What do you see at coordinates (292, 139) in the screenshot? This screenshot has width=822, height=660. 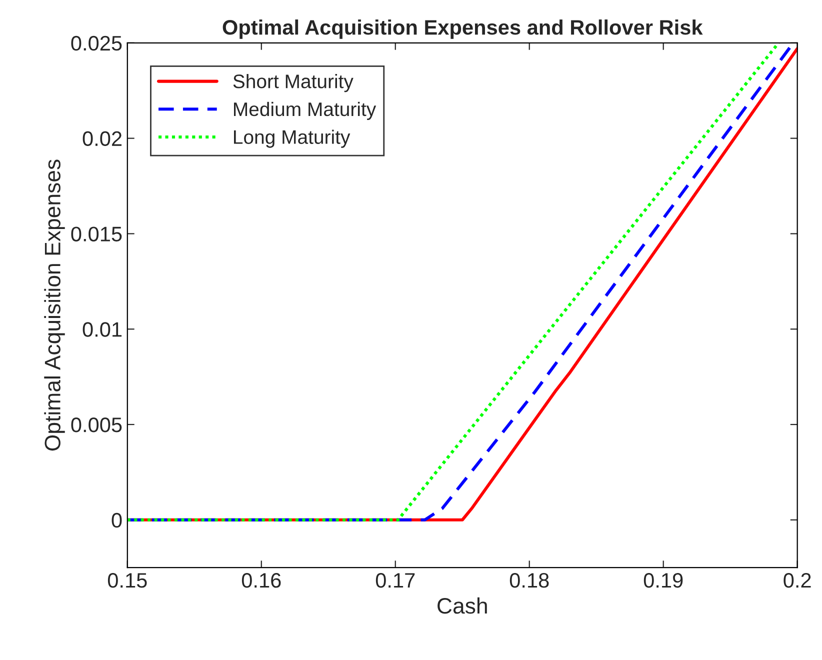 I see `legend-label: Long Maturity` at bounding box center [292, 139].